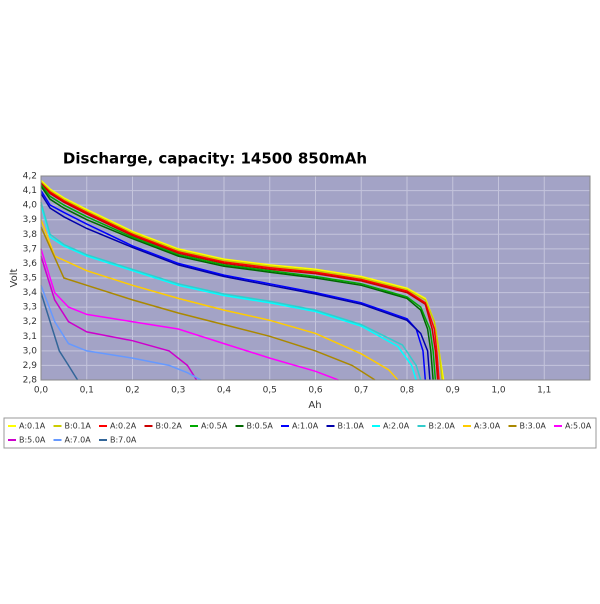 Image resolution: width=600 pixels, height=604 pixels. What do you see at coordinates (487, 426) in the screenshot?
I see `legend-label: A:3.0A` at bounding box center [487, 426].